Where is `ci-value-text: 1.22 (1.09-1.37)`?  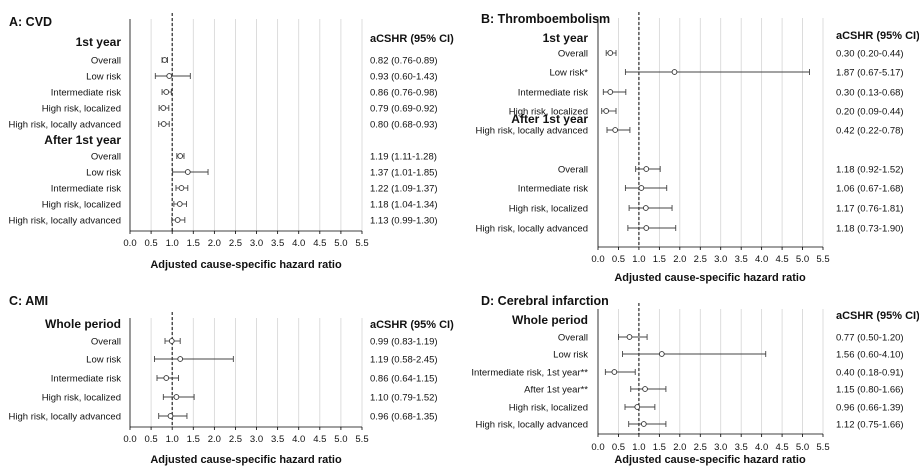 ci-value-text: 1.22 (1.09-1.37) is located at coordinates (404, 189).